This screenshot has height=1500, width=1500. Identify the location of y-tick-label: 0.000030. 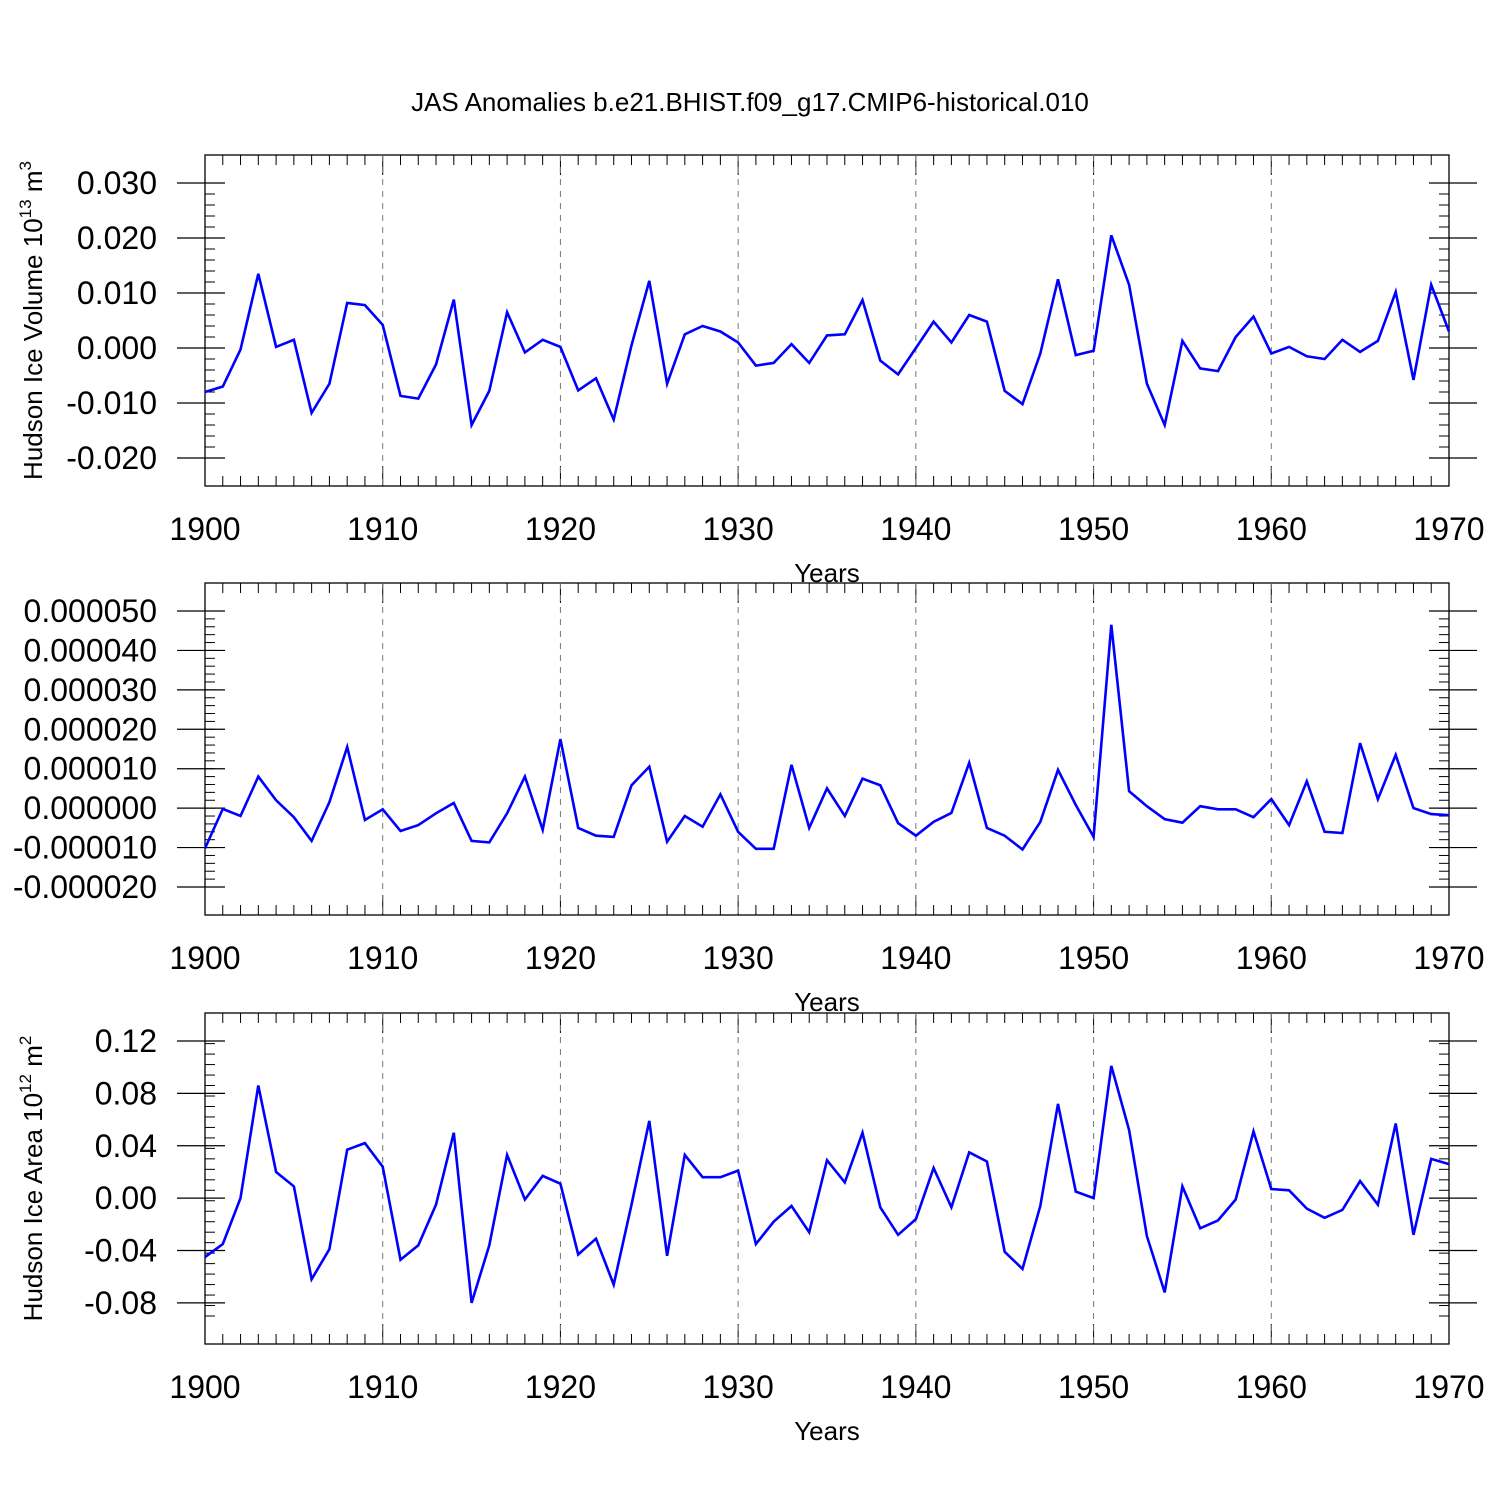
(90, 690).